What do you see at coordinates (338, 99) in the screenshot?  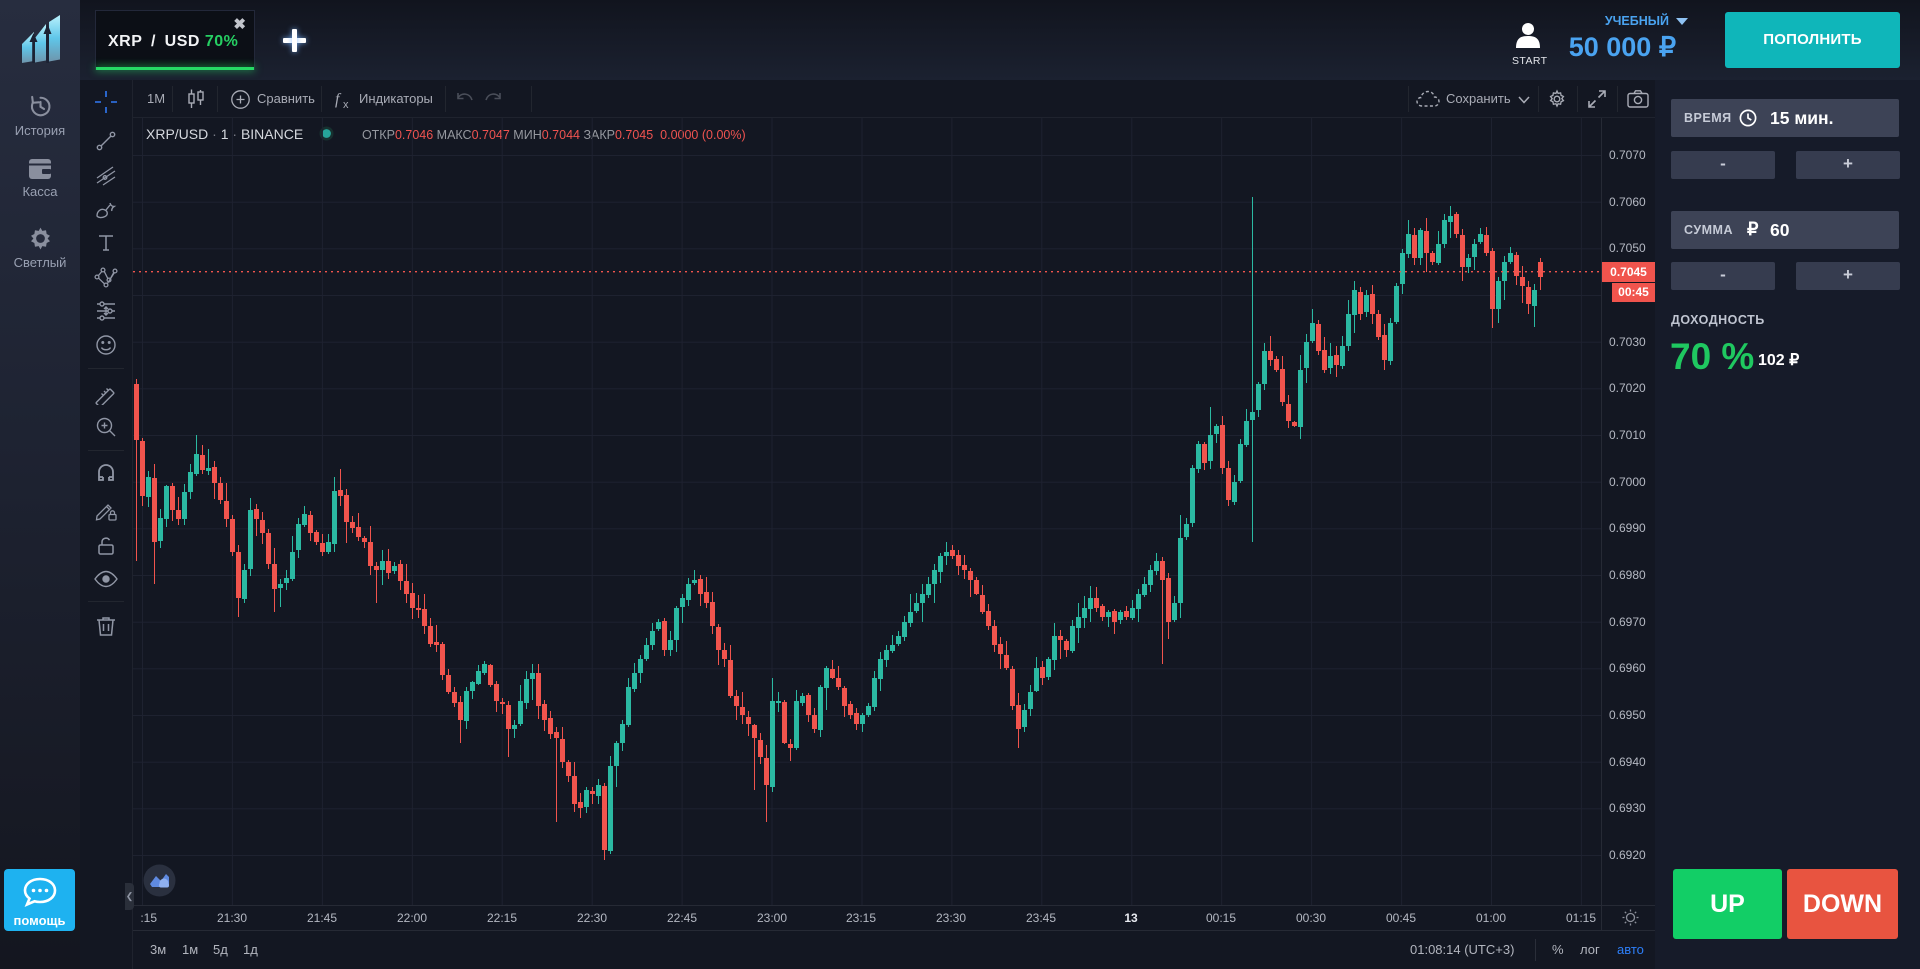 I see `svg-text: f` at bounding box center [338, 99].